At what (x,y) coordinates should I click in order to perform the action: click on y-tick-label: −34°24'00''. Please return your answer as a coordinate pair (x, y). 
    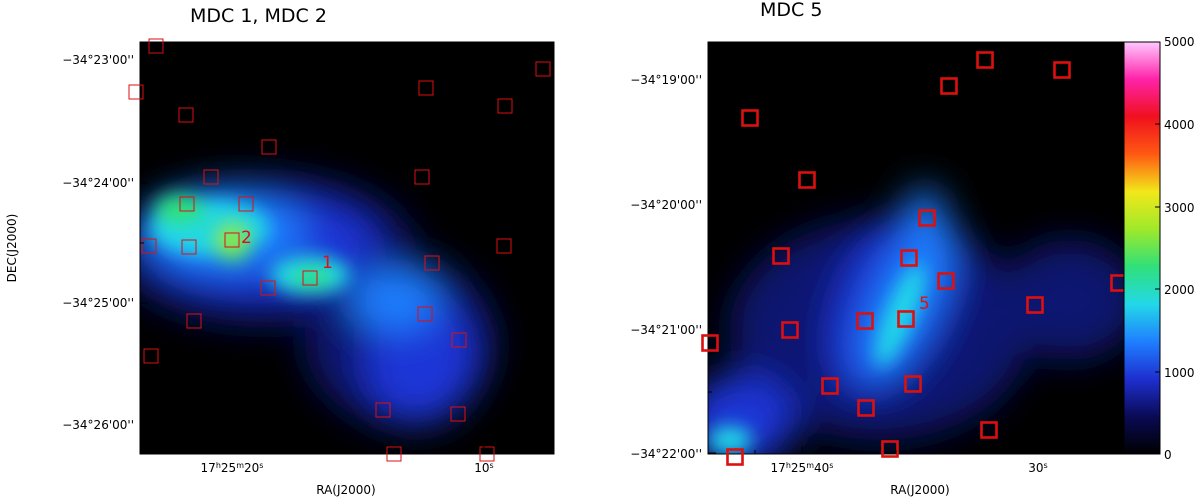
    Looking at the image, I should click on (98, 183).